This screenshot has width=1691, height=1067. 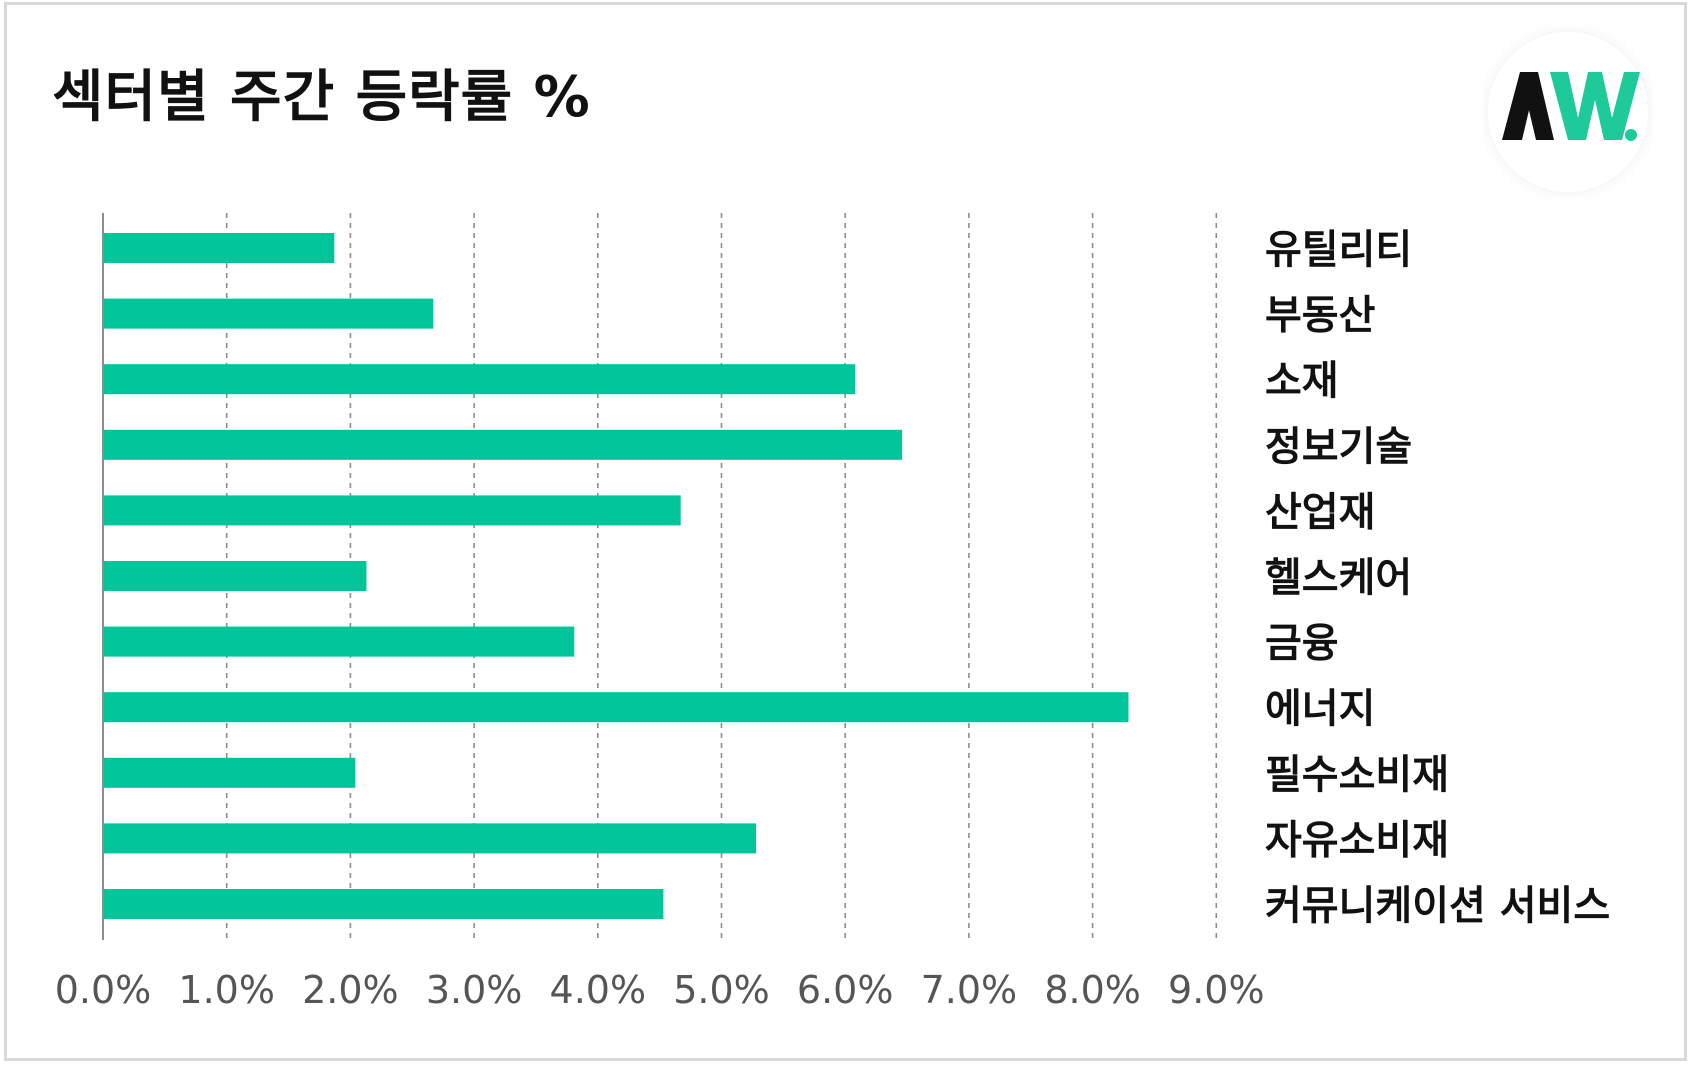 What do you see at coordinates (660, 990) in the screenshot?
I see `x-tick-labels: 0.0% 1.0% 2.0% 3.0% 4.0% 5.0% 6.0% 7.0% 8.0% 9.0%` at bounding box center [660, 990].